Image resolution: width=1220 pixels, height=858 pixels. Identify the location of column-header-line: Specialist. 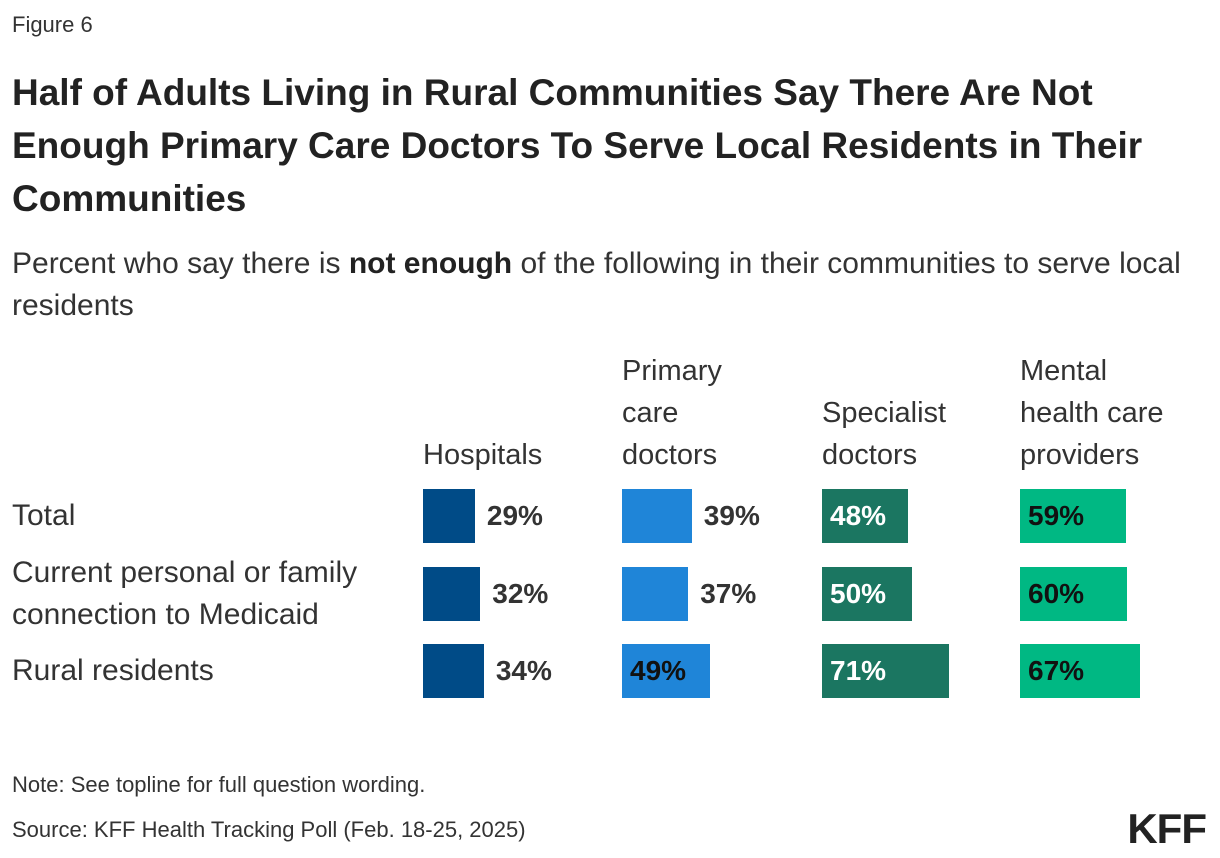
(884, 413).